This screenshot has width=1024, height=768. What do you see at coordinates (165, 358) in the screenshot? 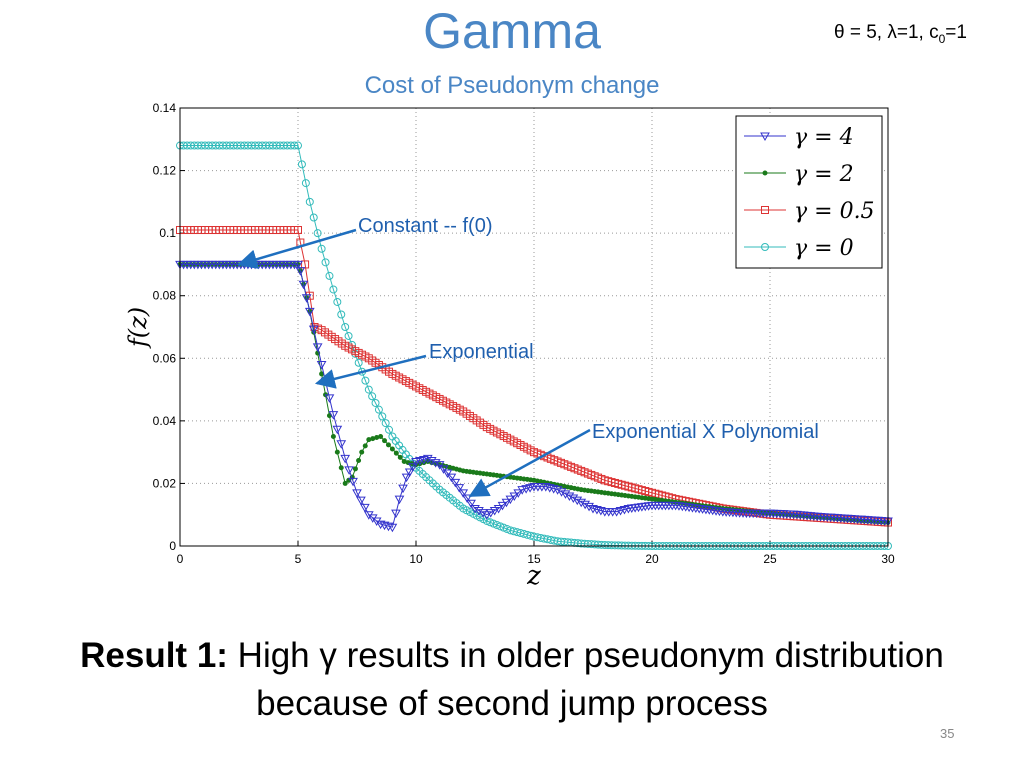
I see `y-tick-label: 0.06` at bounding box center [165, 358].